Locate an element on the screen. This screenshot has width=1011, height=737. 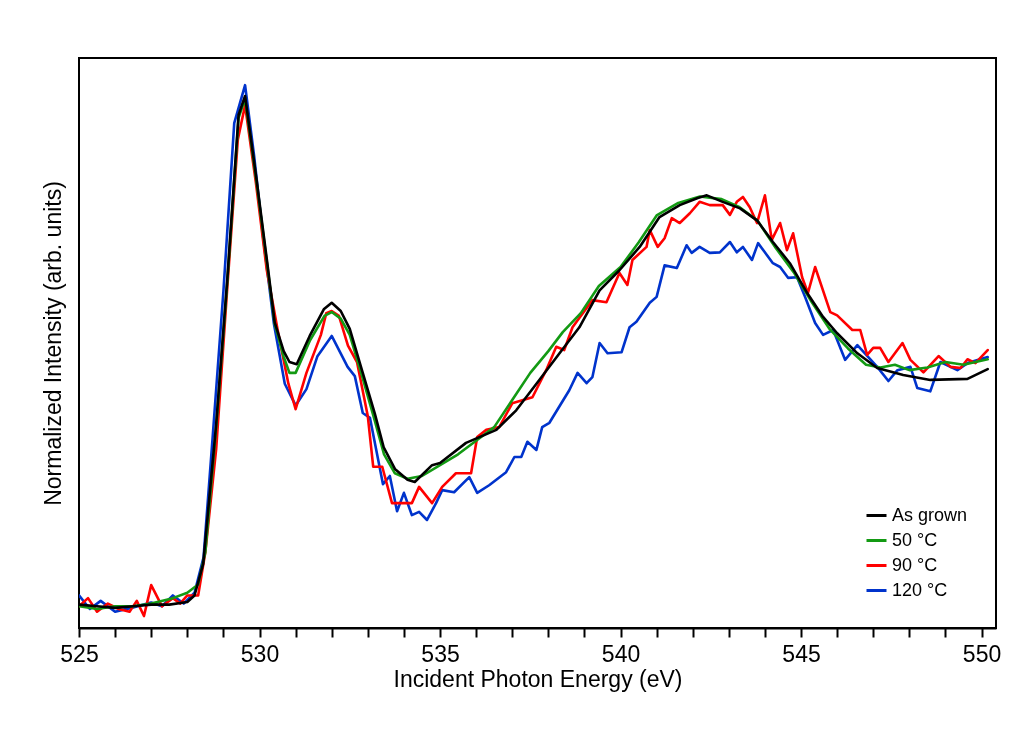
legend-label: 50 °C is located at coordinates (915, 539).